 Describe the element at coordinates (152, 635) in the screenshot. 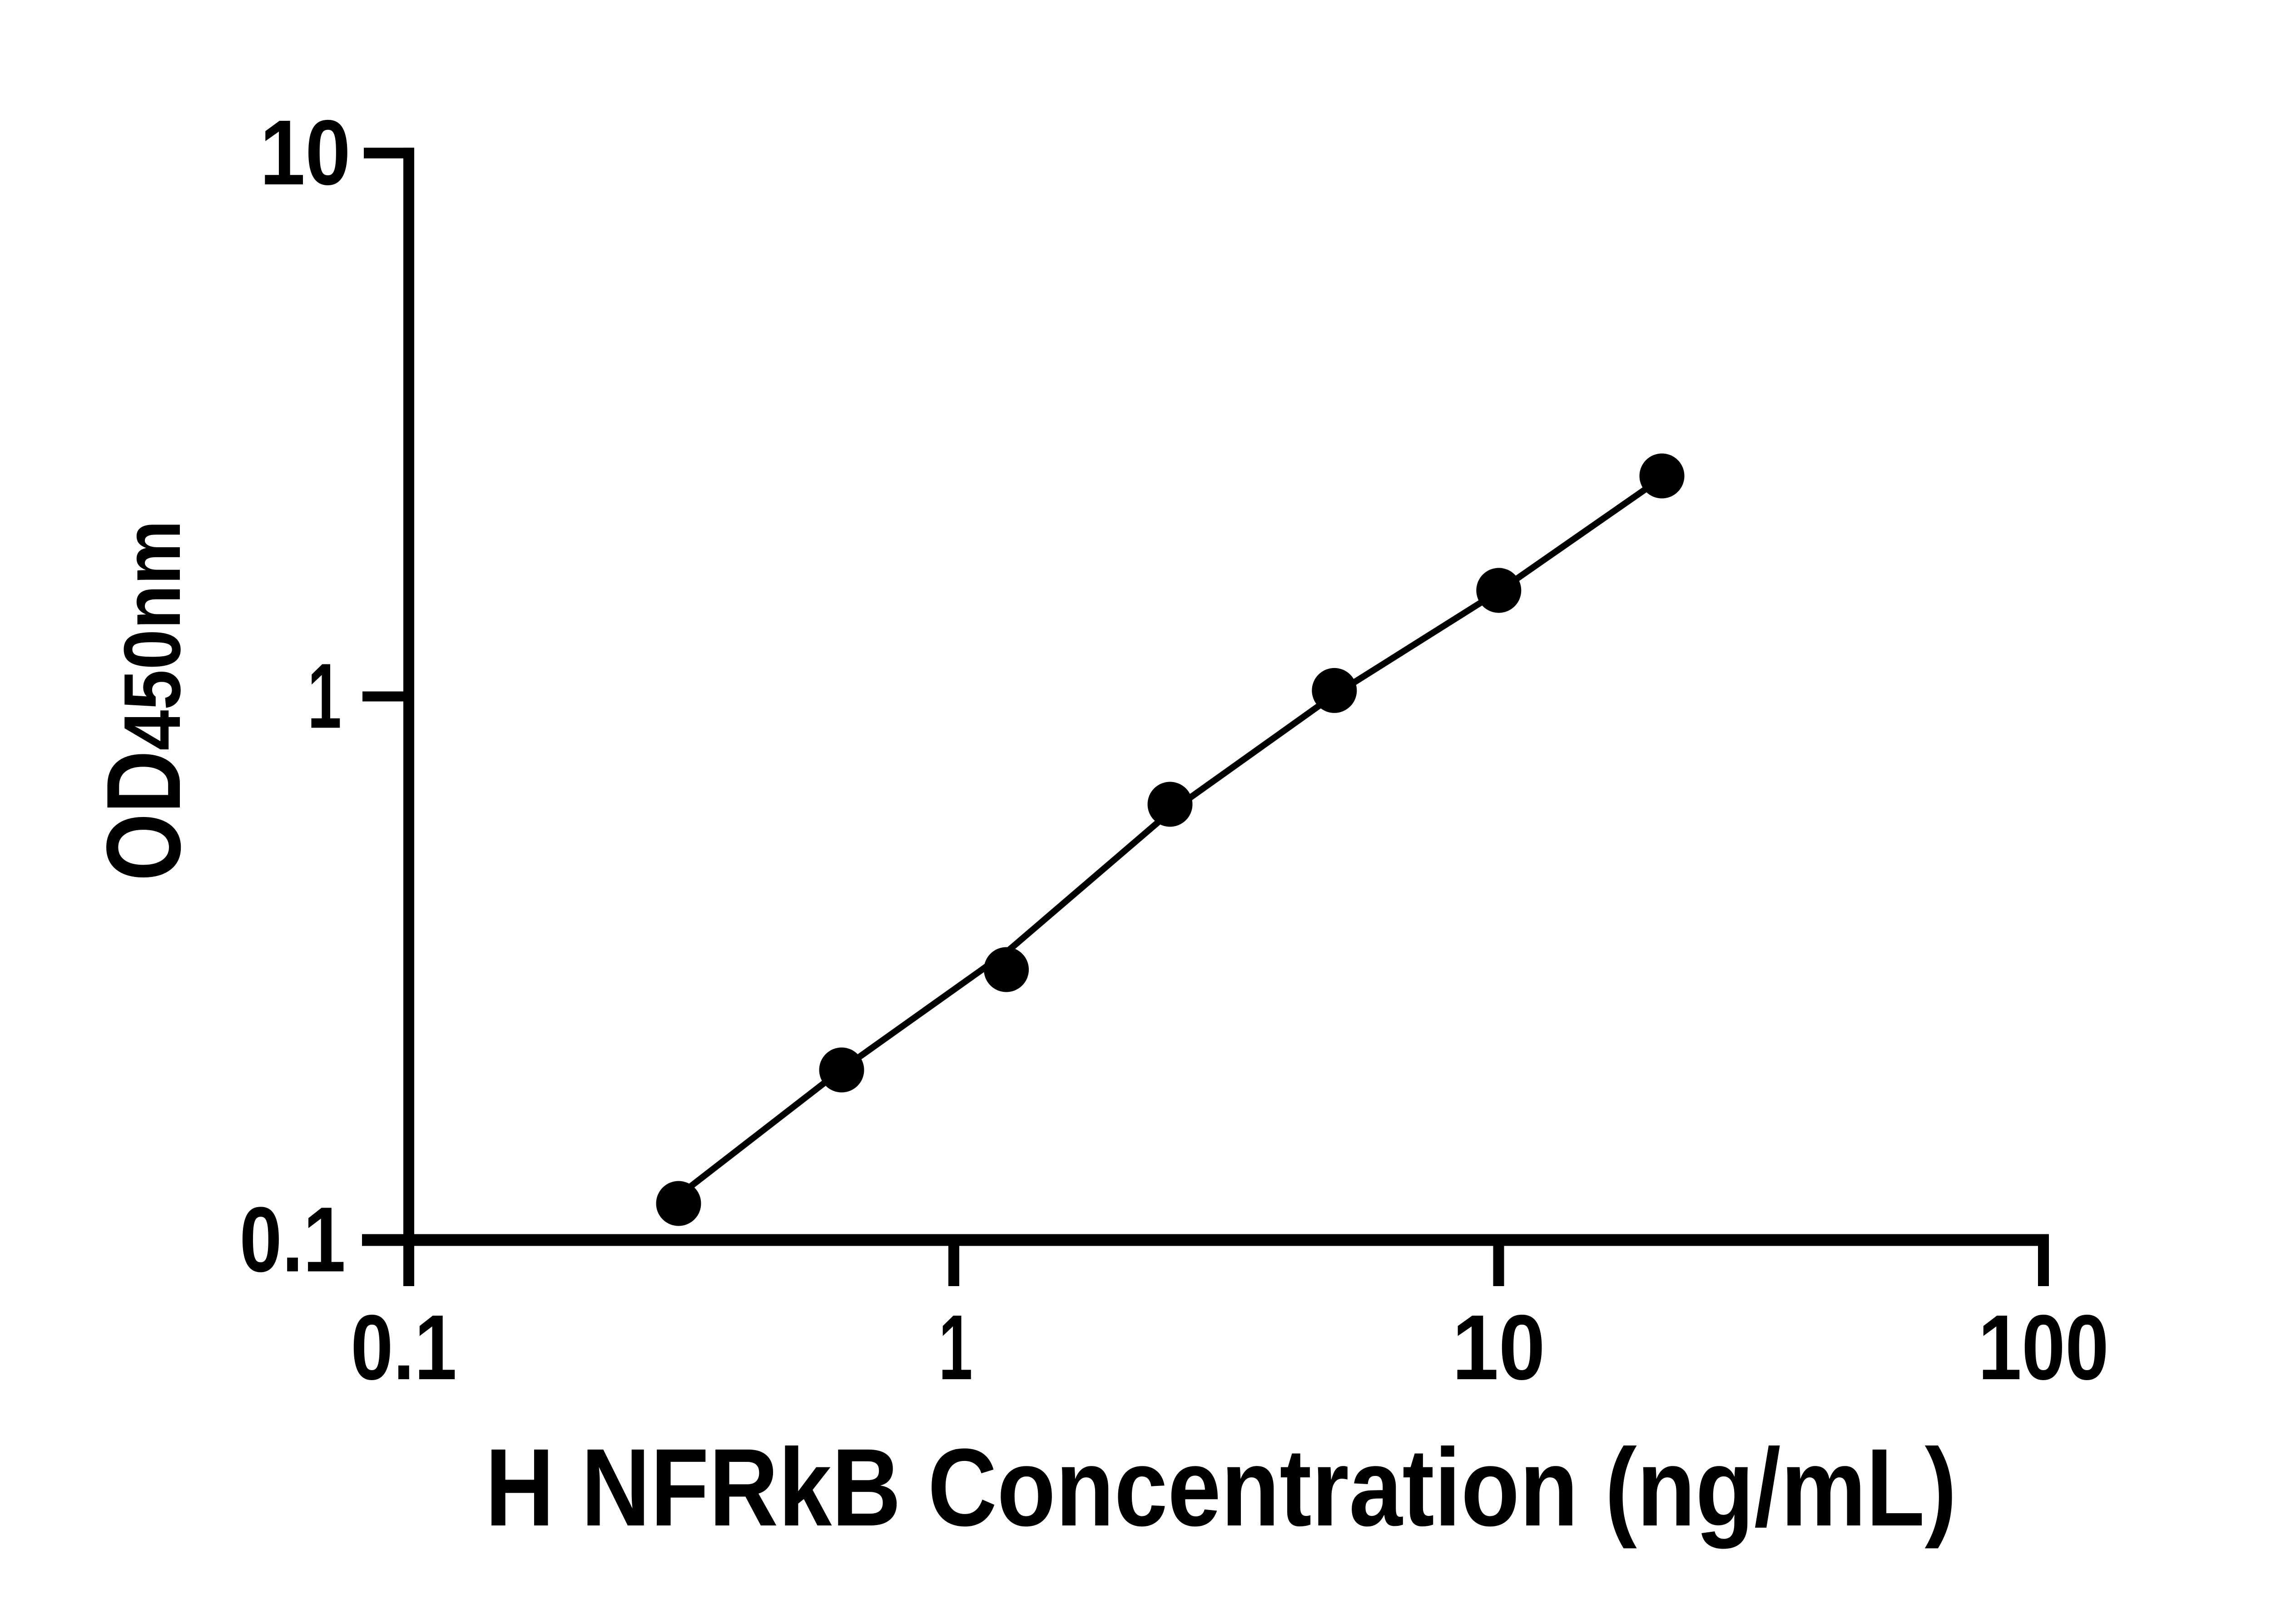

I see `svg-text: 450nm` at that location.